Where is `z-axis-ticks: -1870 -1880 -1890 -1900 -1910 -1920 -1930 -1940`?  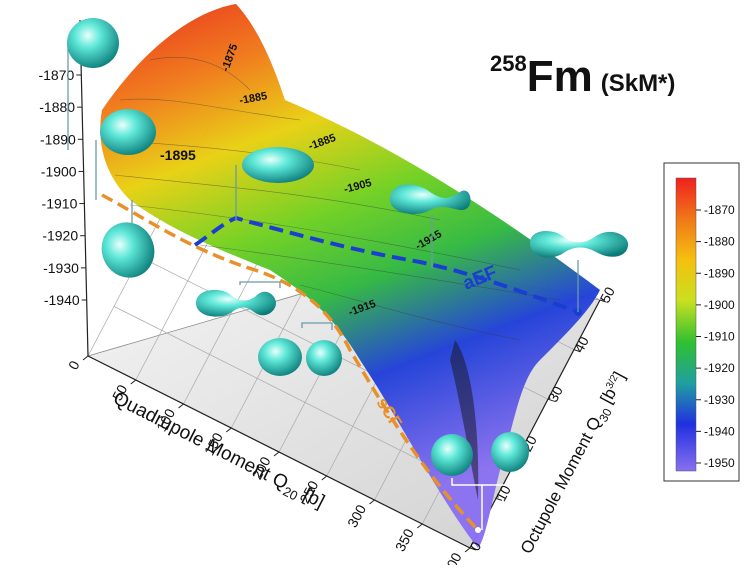
z-axis-ticks: -1870 -1880 -1890 -1900 -1910 -1920 -1930 -1940 is located at coordinates (62, 187).